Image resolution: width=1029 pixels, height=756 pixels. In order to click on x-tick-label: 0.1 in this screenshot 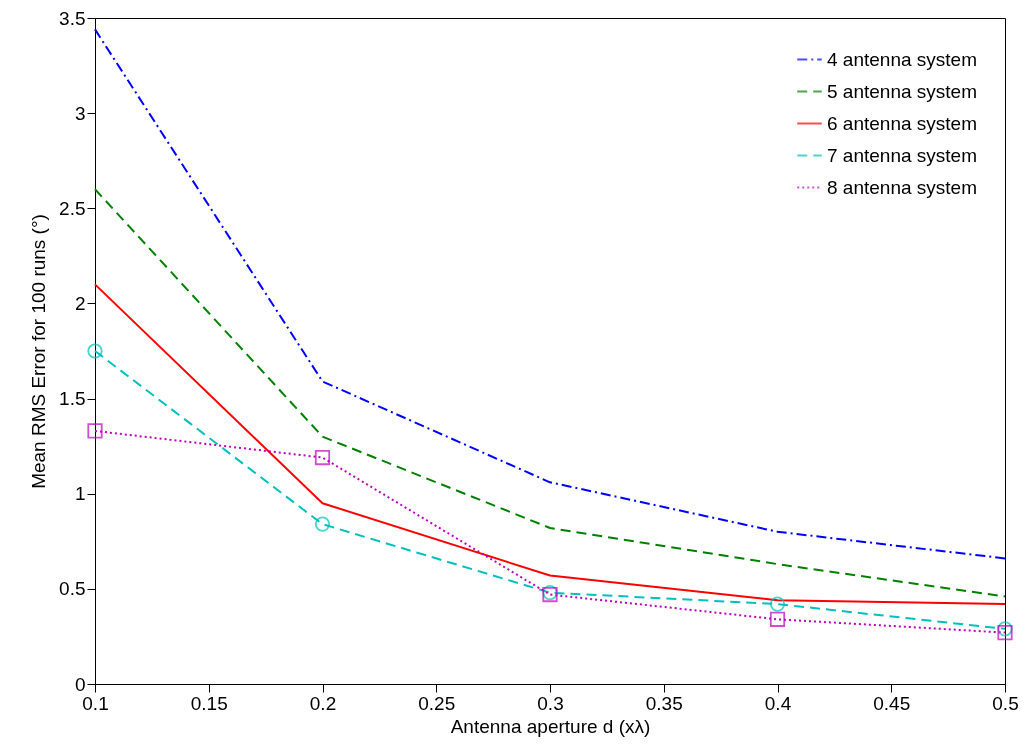, I will do `click(95, 703)`.